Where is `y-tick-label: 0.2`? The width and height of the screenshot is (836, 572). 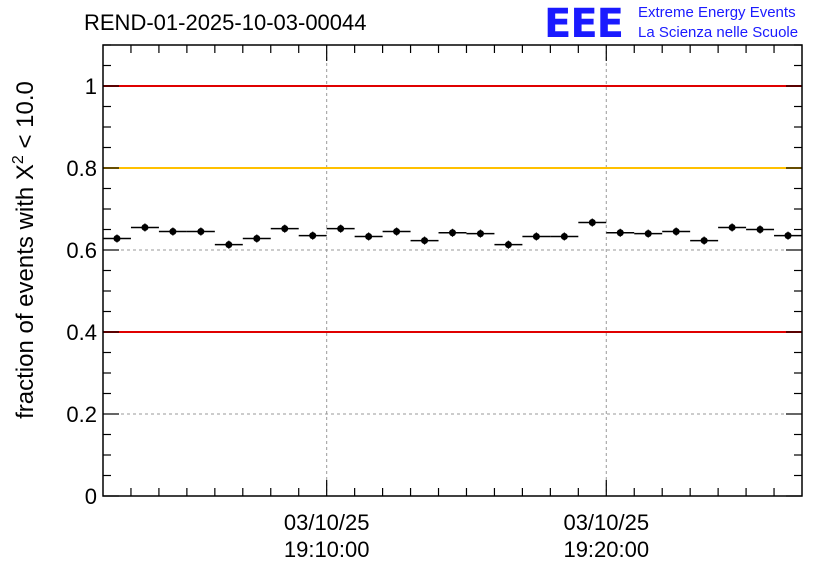 y-tick-label: 0.2 is located at coordinates (81, 414).